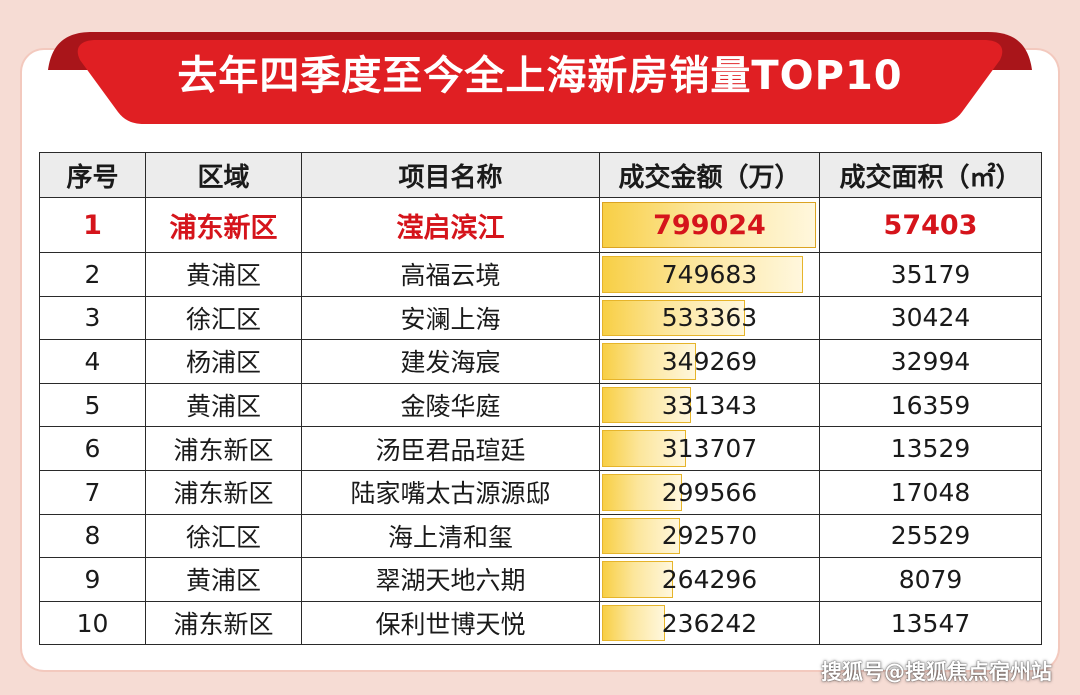 This screenshot has width=1080, height=695. I want to click on amount-value: 292570, so click(709, 536).